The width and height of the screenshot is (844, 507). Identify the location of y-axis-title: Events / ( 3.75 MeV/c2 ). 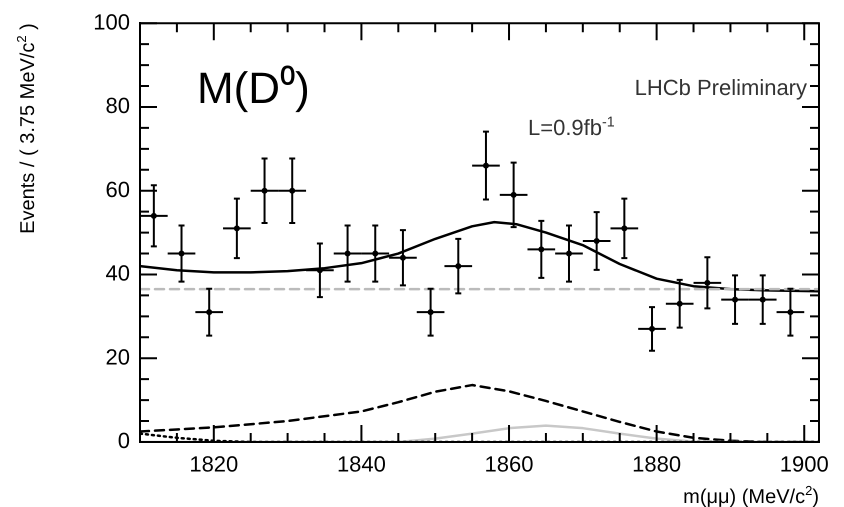
(26, 128).